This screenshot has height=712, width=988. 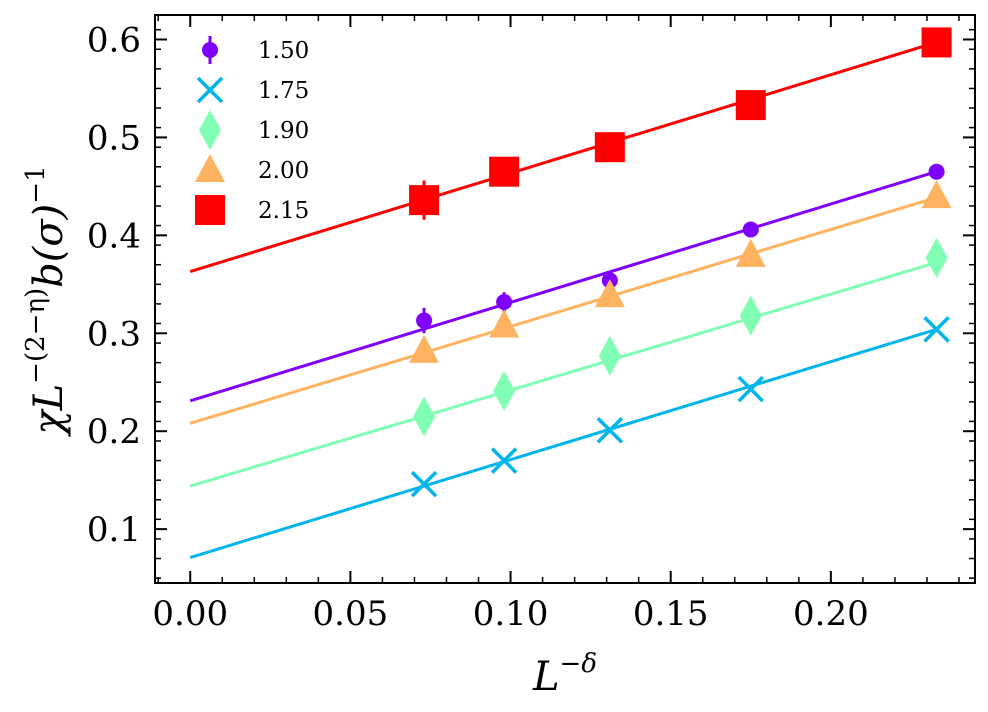 What do you see at coordinates (114, 40) in the screenshot?
I see `y-tick-label: 0.6` at bounding box center [114, 40].